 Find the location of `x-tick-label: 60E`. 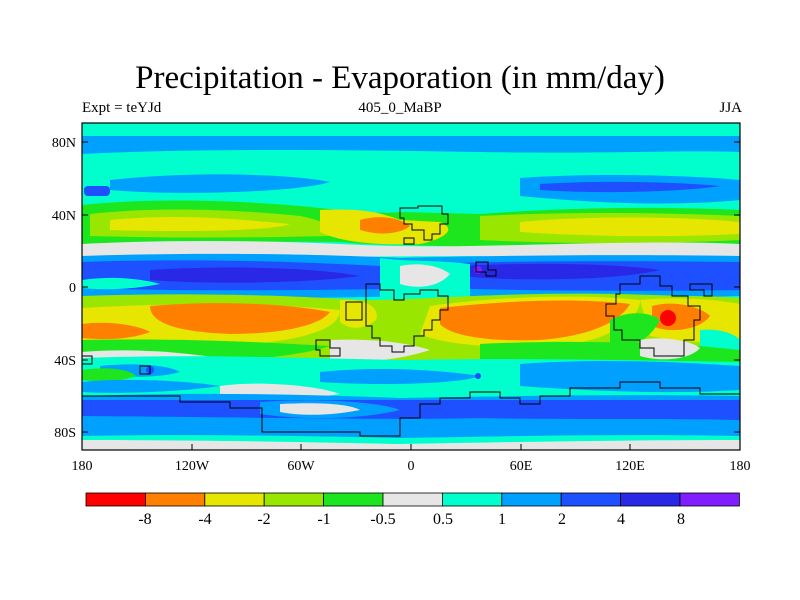

x-tick-label: 60E is located at coordinates (521, 466).